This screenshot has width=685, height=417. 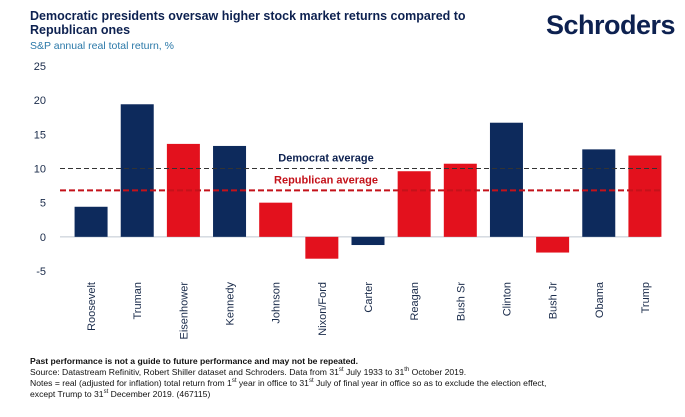 What do you see at coordinates (368, 241) in the screenshot?
I see `bar-carter` at bounding box center [368, 241].